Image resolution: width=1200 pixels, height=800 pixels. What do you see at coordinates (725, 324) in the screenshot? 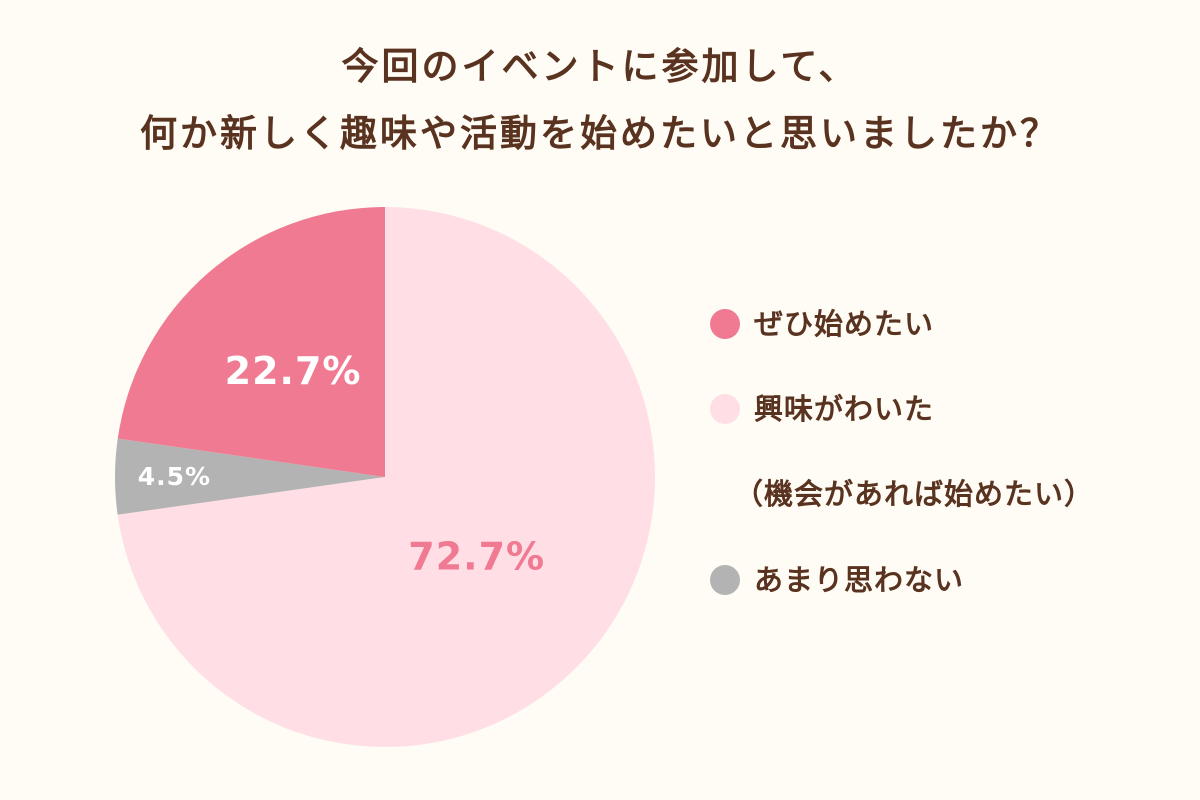
I see `legend-swatch-zehi` at bounding box center [725, 324].